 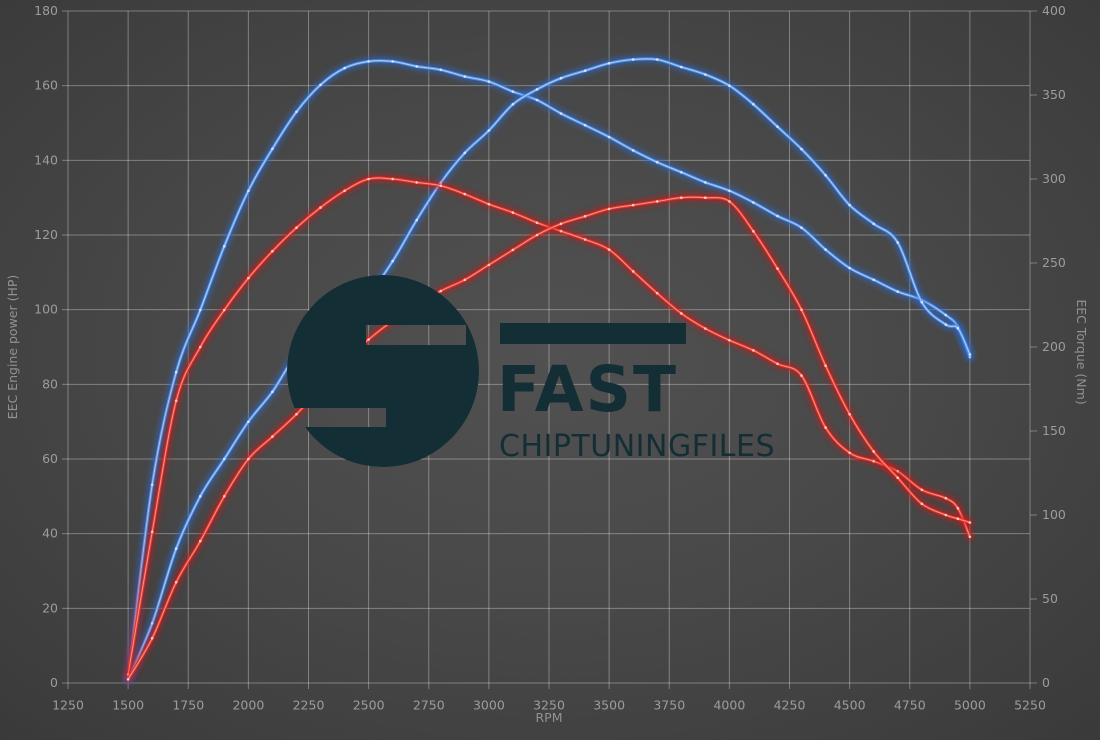 What do you see at coordinates (1030, 705) in the screenshot?
I see `x-tick-label: 5250` at bounding box center [1030, 705].